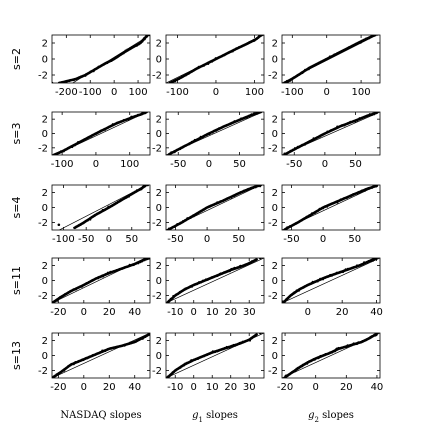 The image size is (436, 436). What do you see at coordinates (254, 92) in the screenshot?
I see `x-tick-label: 100` at bounding box center [254, 92].